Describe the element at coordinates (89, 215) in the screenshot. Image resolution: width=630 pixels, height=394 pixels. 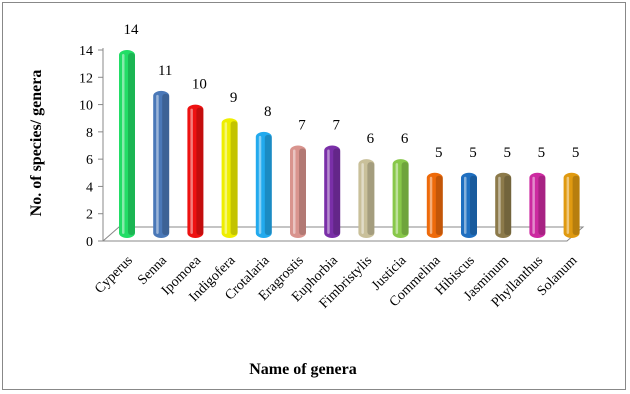
I see `y-tick-label: 2` at that location.